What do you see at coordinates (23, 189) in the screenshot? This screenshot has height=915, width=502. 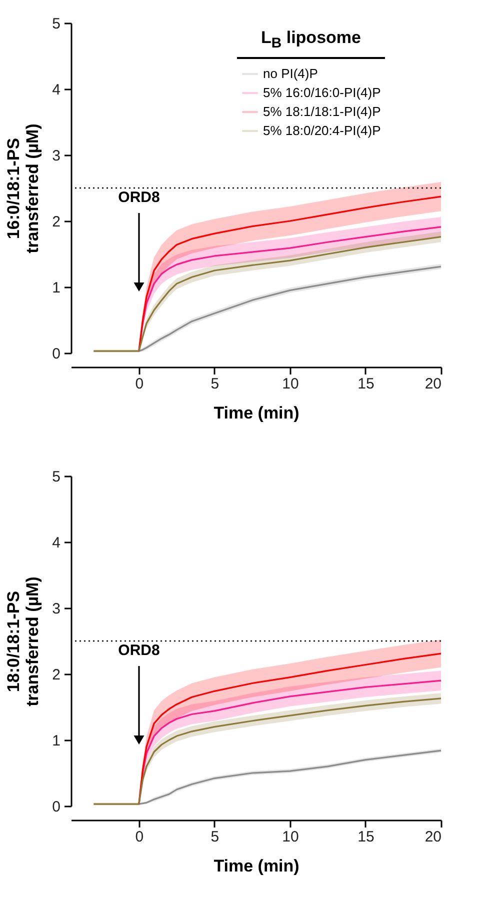 I see `y-axis-title: 16:0/18:1-PS transferred (µM)` at bounding box center [23, 189].